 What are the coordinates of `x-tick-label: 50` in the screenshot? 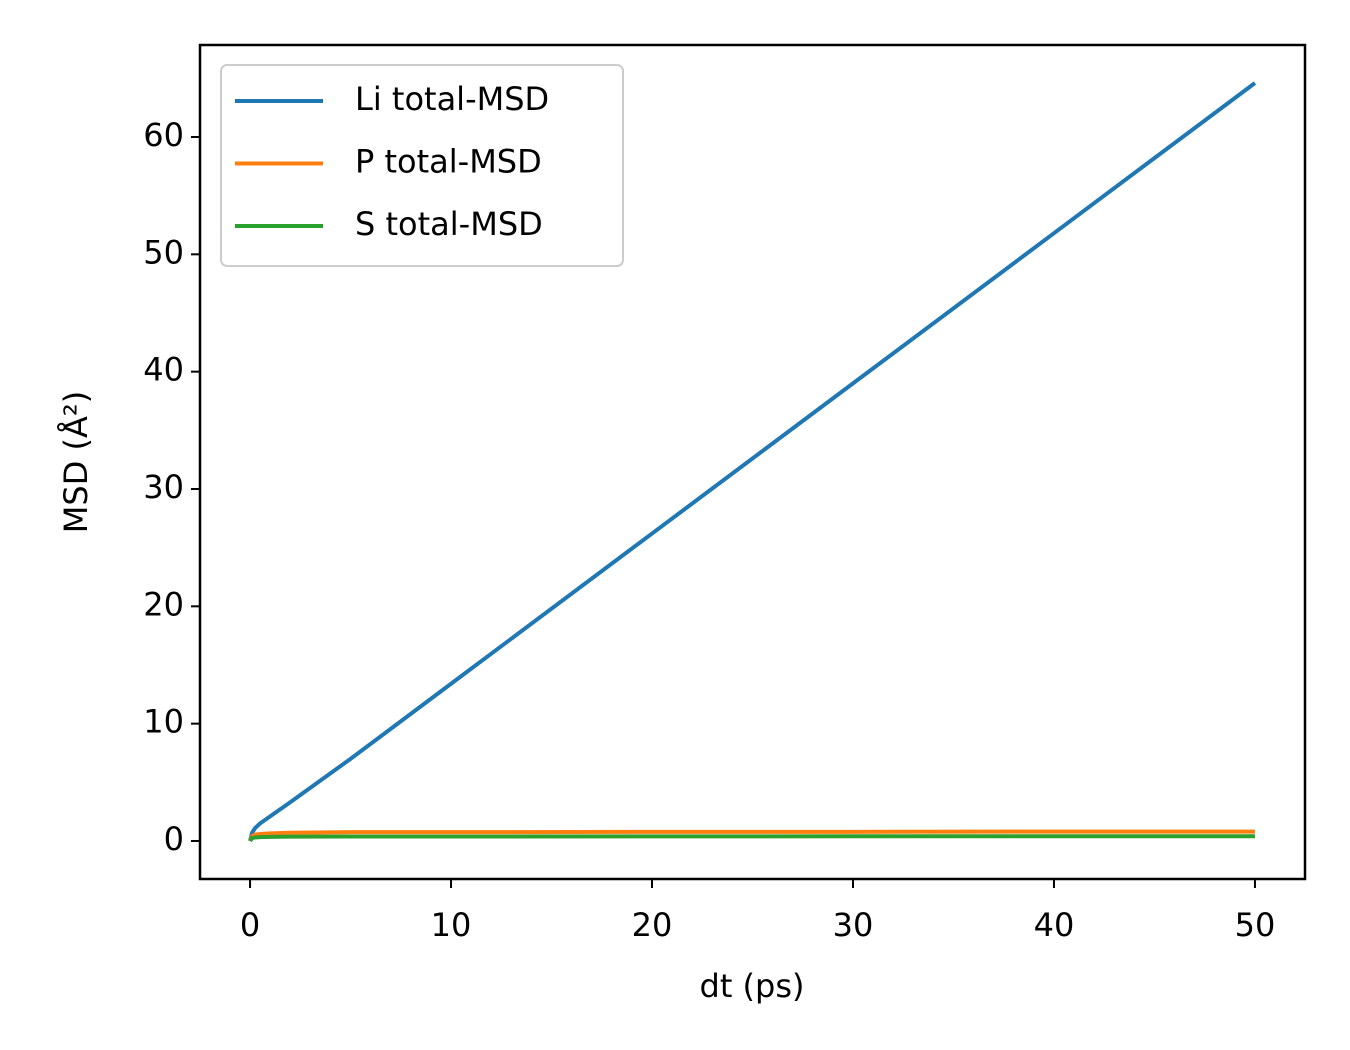 It's located at (1255, 925).